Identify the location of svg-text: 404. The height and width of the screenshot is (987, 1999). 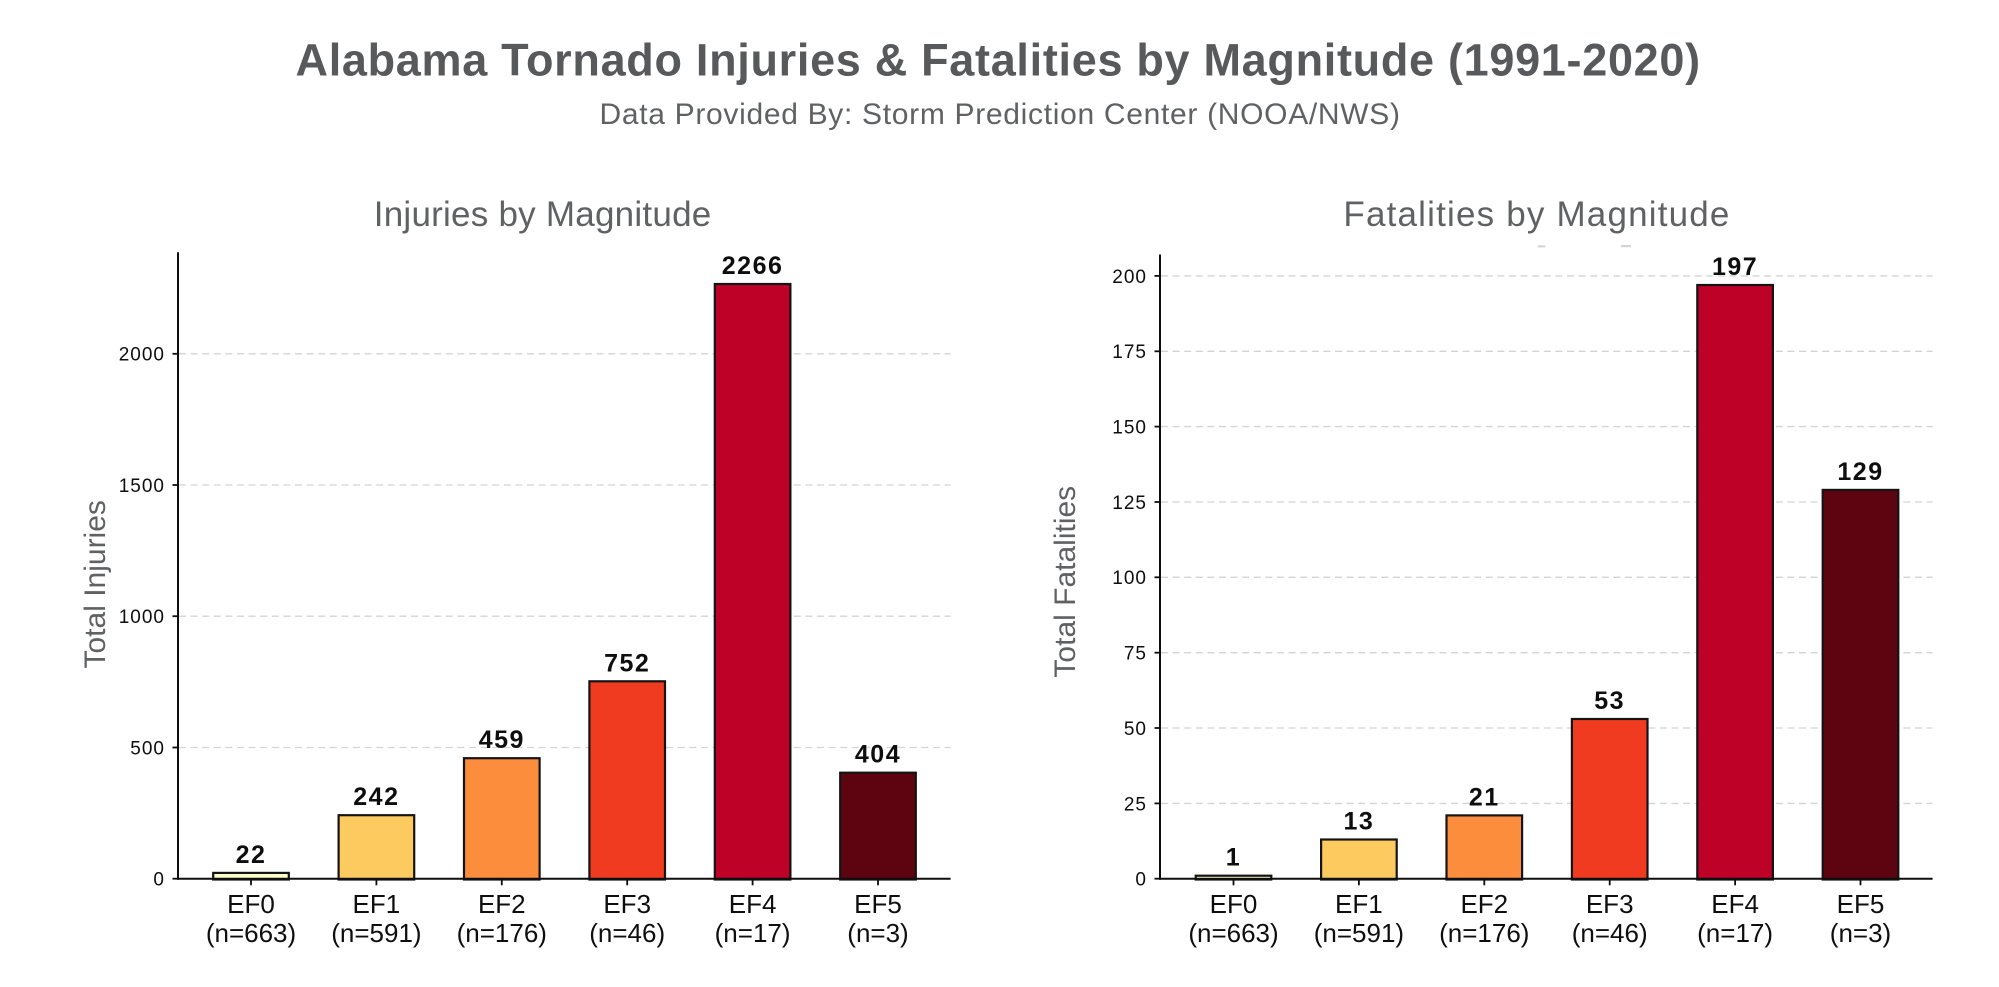
(878, 755).